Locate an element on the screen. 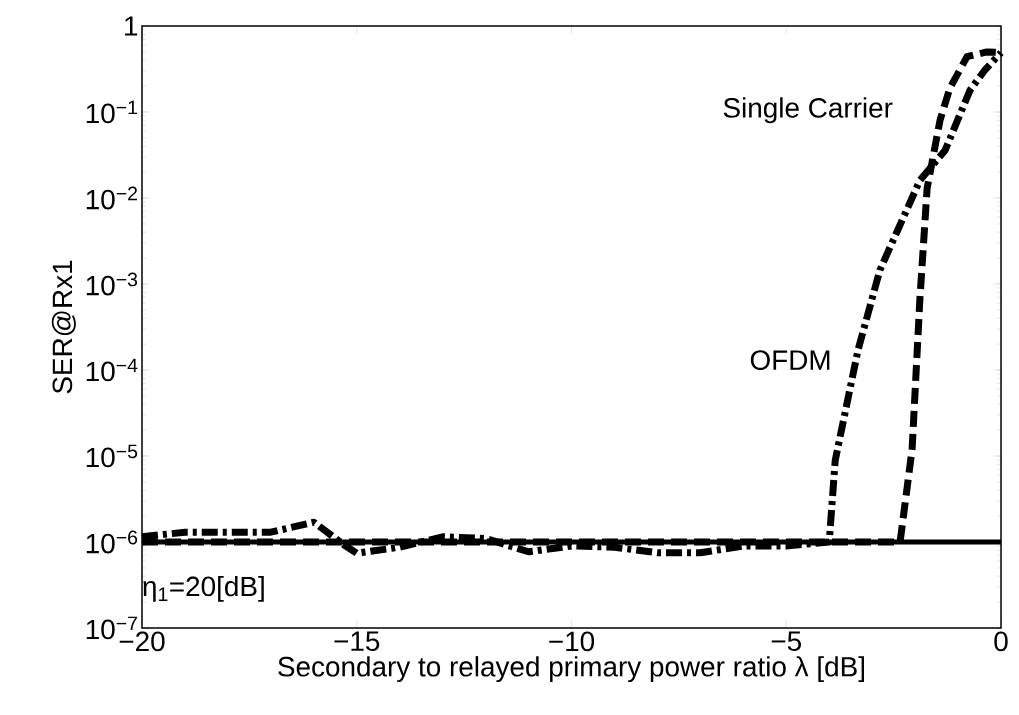 This screenshot has height=715, width=1019. y-axis-title: SER@Rx1 is located at coordinates (63, 327).